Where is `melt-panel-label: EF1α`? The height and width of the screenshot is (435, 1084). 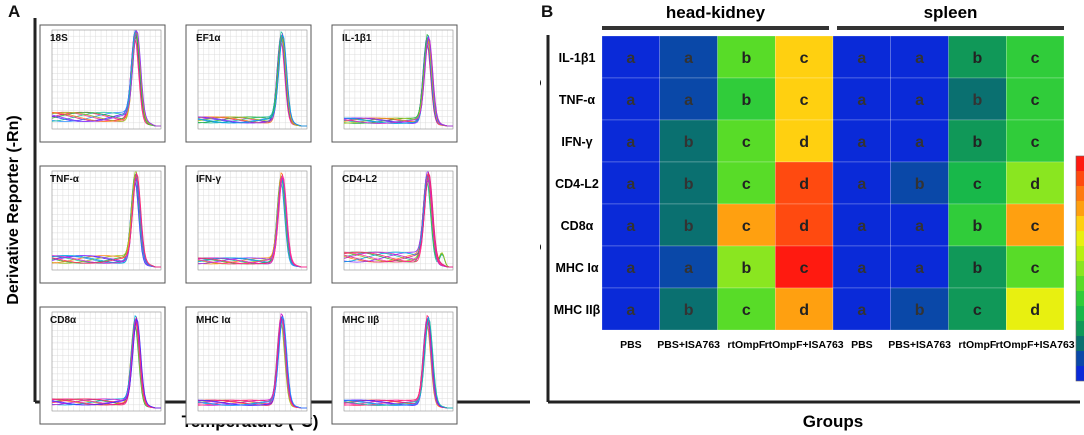
melt-panel-label: EF1α is located at coordinates (208, 38).